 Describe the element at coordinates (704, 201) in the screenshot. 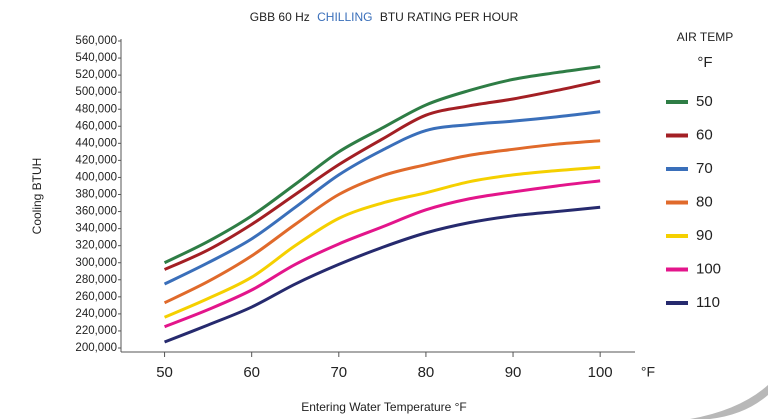

I see `legend-label: 80` at that location.